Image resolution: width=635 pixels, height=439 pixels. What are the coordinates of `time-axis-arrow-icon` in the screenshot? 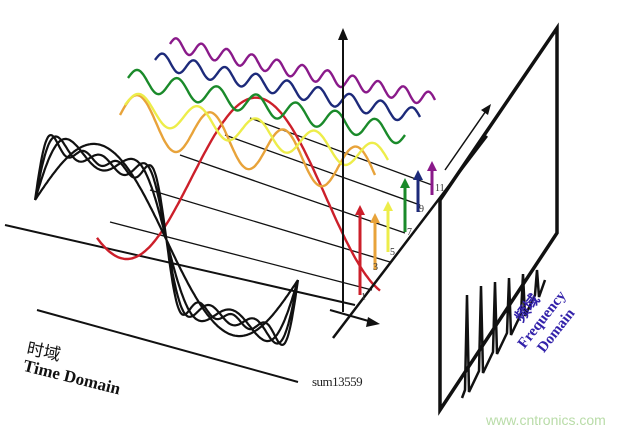 It's located at (373, 322).